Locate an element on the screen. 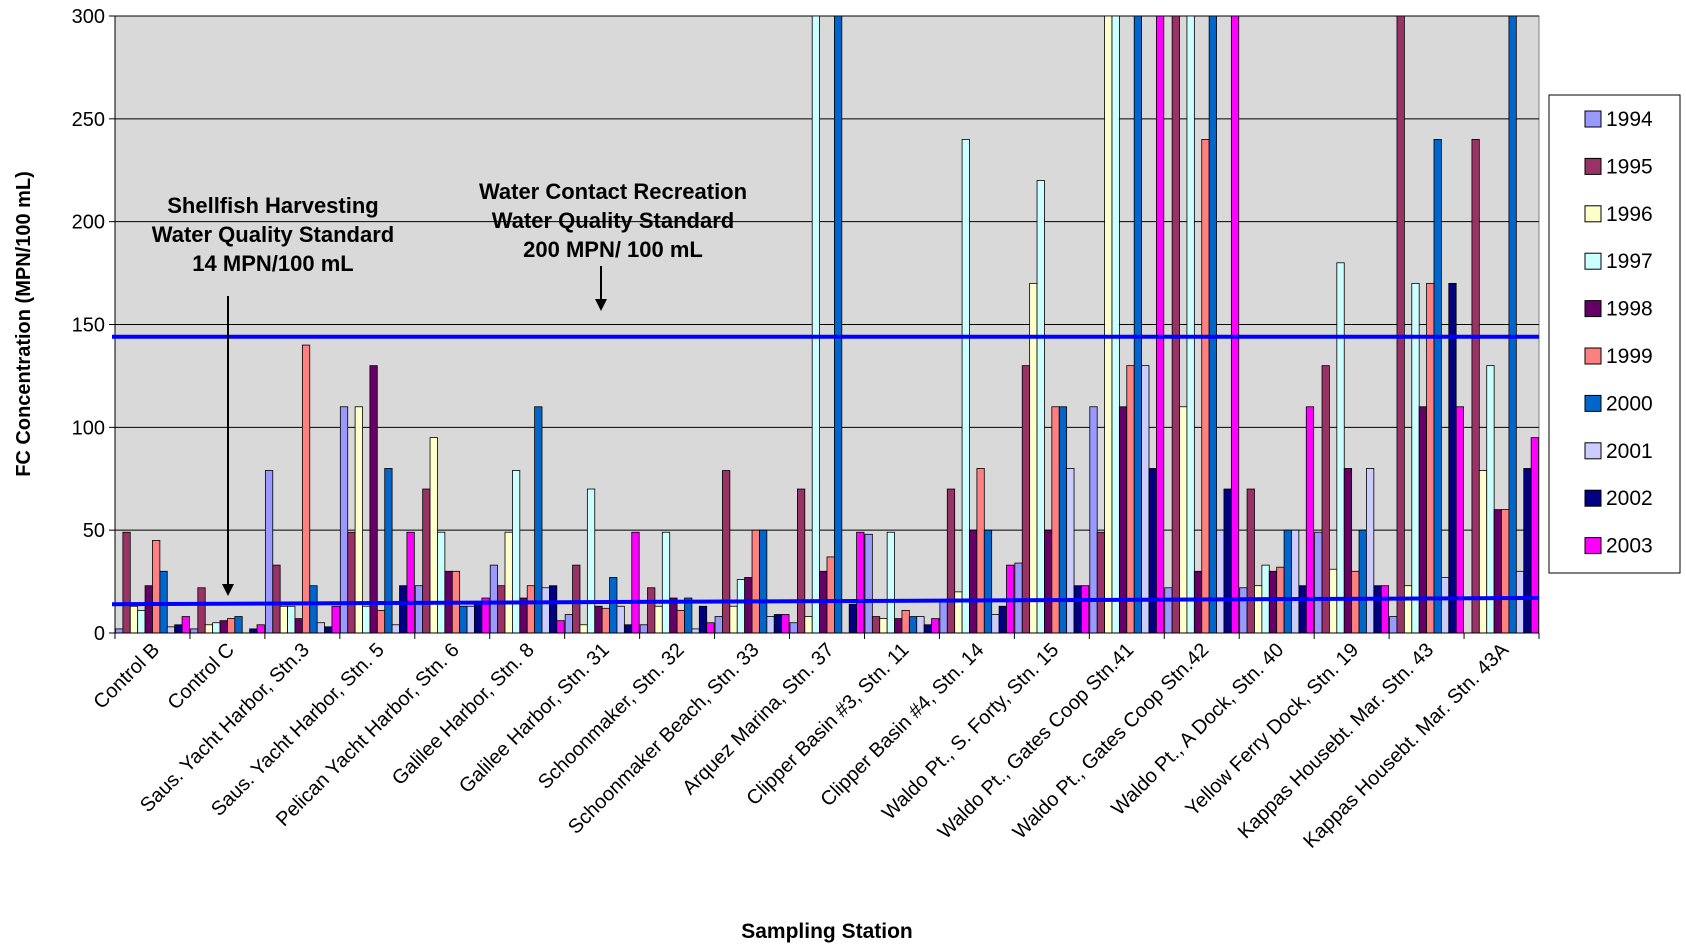 This screenshot has width=1686, height=948. legend-swatch-1994 is located at coordinates (1593, 119).